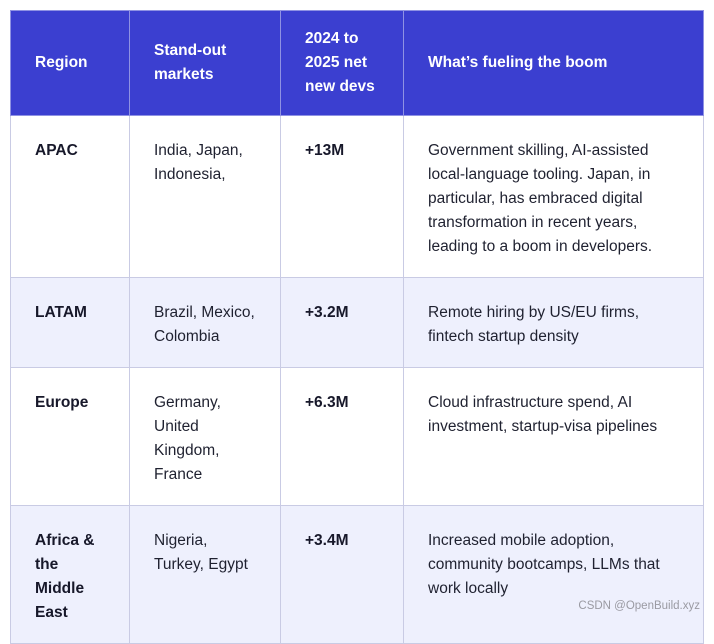 This screenshot has width=714, height=644. I want to click on header-drivers: What’s fueling the boom, so click(553, 63).